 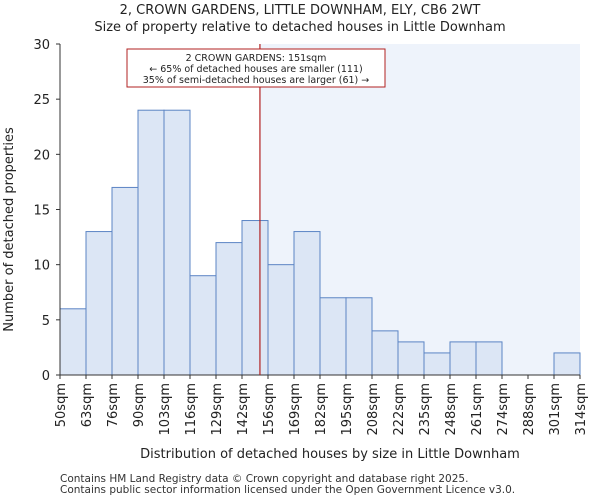 What do you see at coordinates (555, 409) in the screenshot?
I see `x-tick-label: 301sqm` at bounding box center [555, 409].